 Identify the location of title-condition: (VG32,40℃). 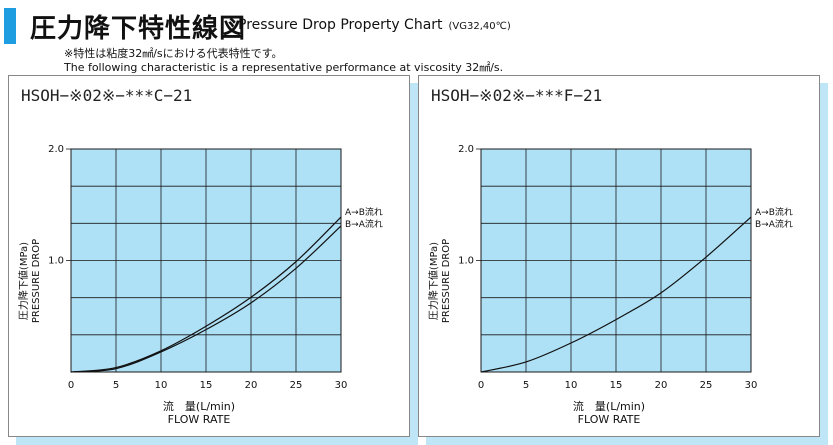
(479, 26).